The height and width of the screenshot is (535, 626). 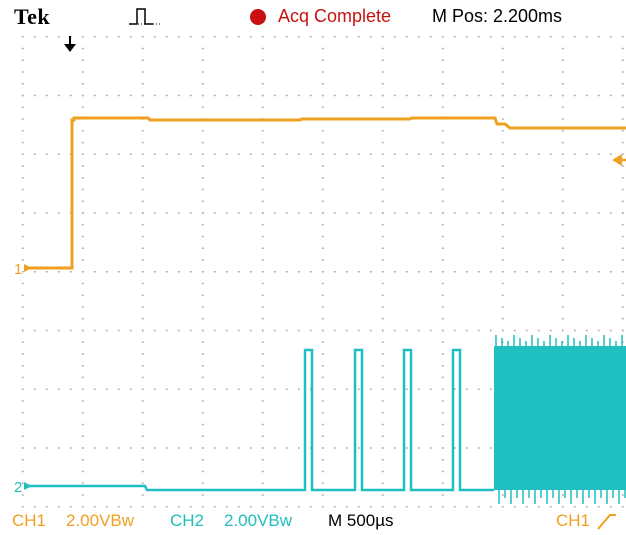 I want to click on ch2-scale: 2.00VBw, so click(x=258, y=520).